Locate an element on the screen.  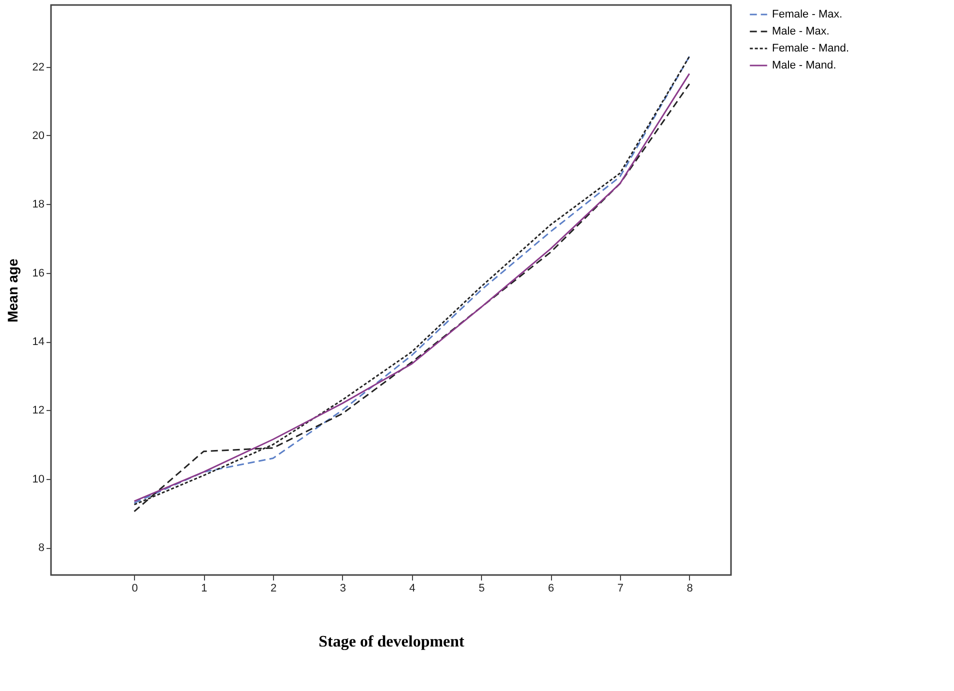
y-tick-label: 8 is located at coordinates (41, 548).